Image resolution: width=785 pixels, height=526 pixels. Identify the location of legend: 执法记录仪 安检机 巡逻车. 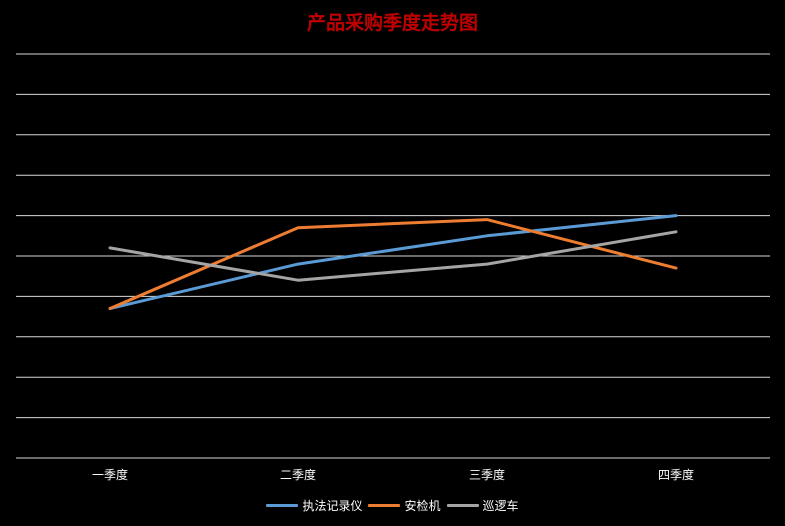
(392, 505).